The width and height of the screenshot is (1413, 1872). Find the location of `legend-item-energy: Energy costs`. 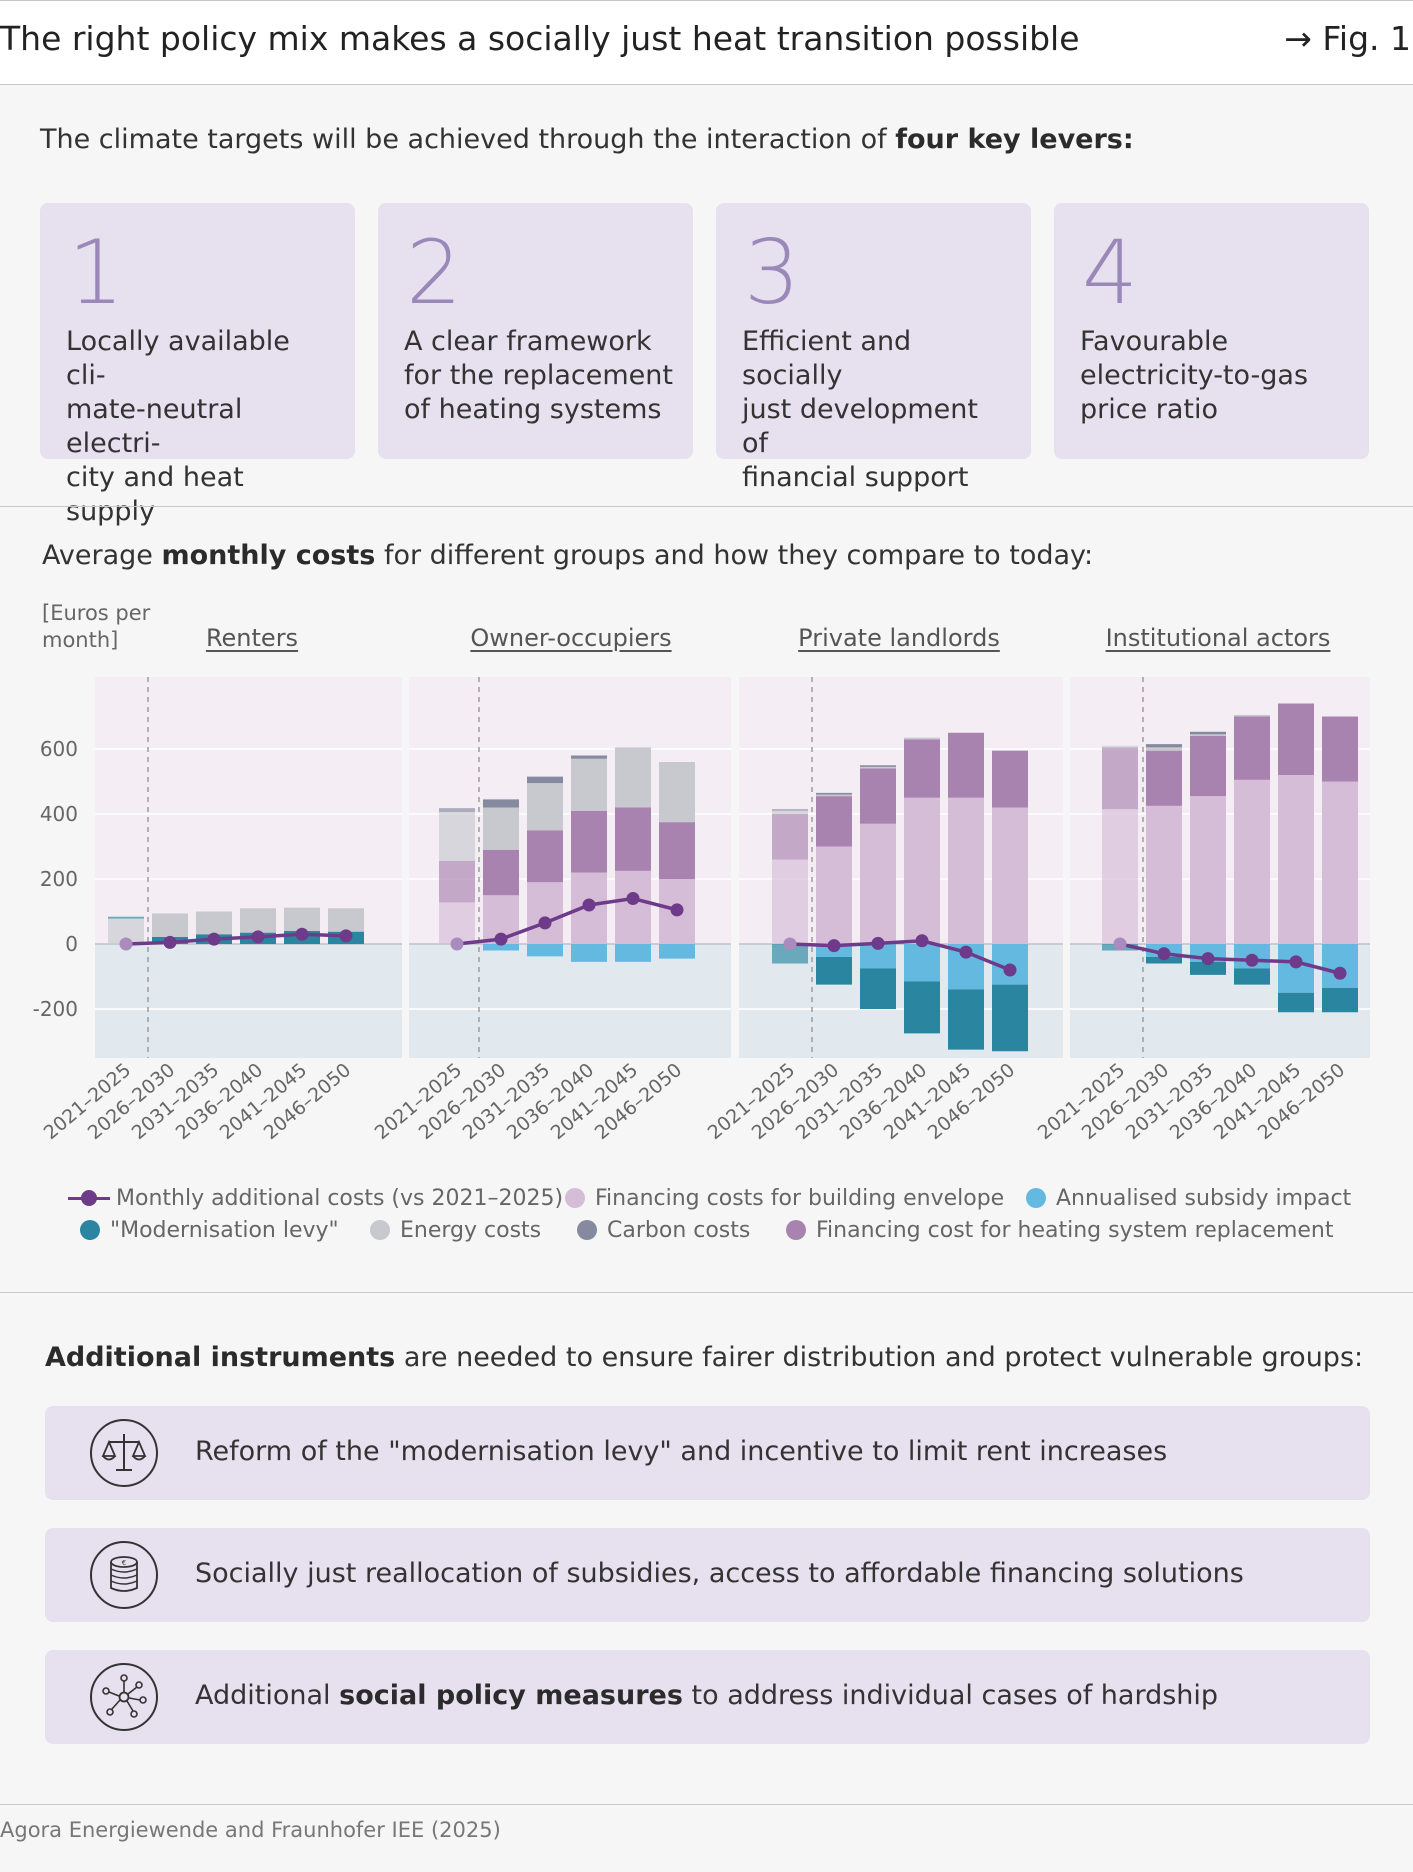

legend-item-energy: Energy costs is located at coordinates (455, 1230).